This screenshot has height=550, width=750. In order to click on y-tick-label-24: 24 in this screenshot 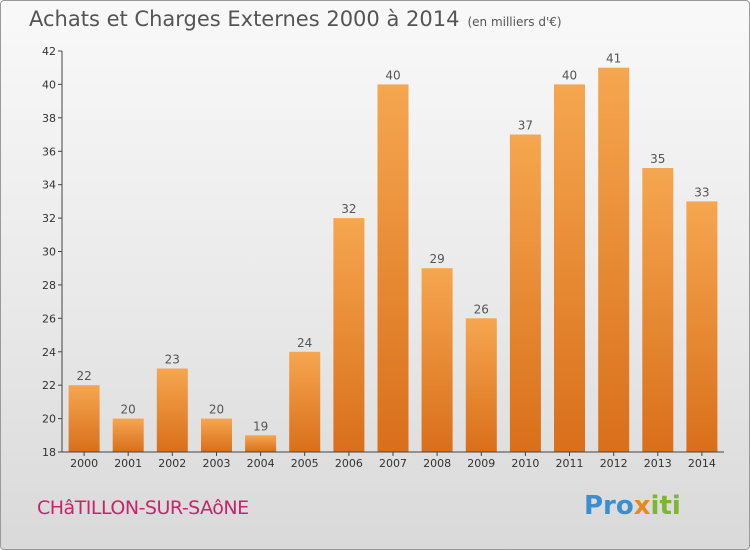, I will do `click(49, 352)`.